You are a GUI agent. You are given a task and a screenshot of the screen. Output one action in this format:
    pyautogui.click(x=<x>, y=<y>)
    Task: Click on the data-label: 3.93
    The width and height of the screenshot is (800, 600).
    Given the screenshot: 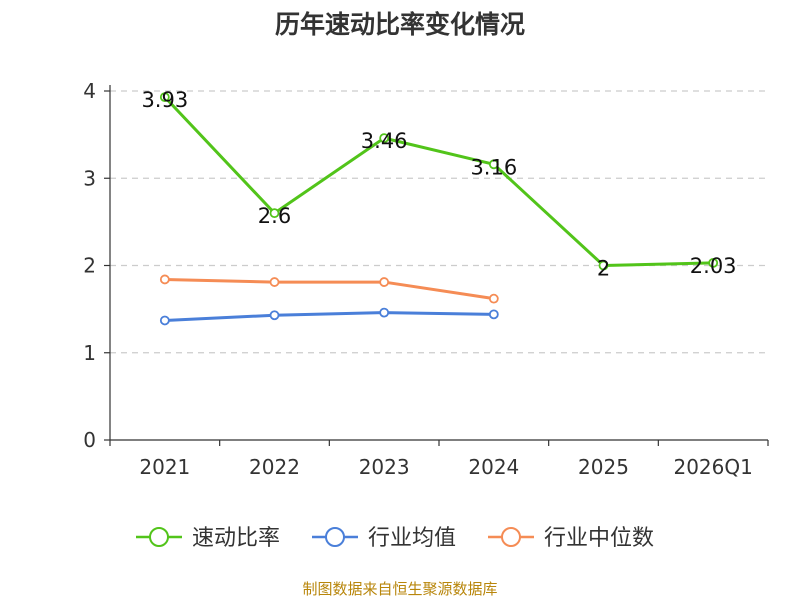 What is the action you would take?
    pyautogui.click(x=164, y=100)
    